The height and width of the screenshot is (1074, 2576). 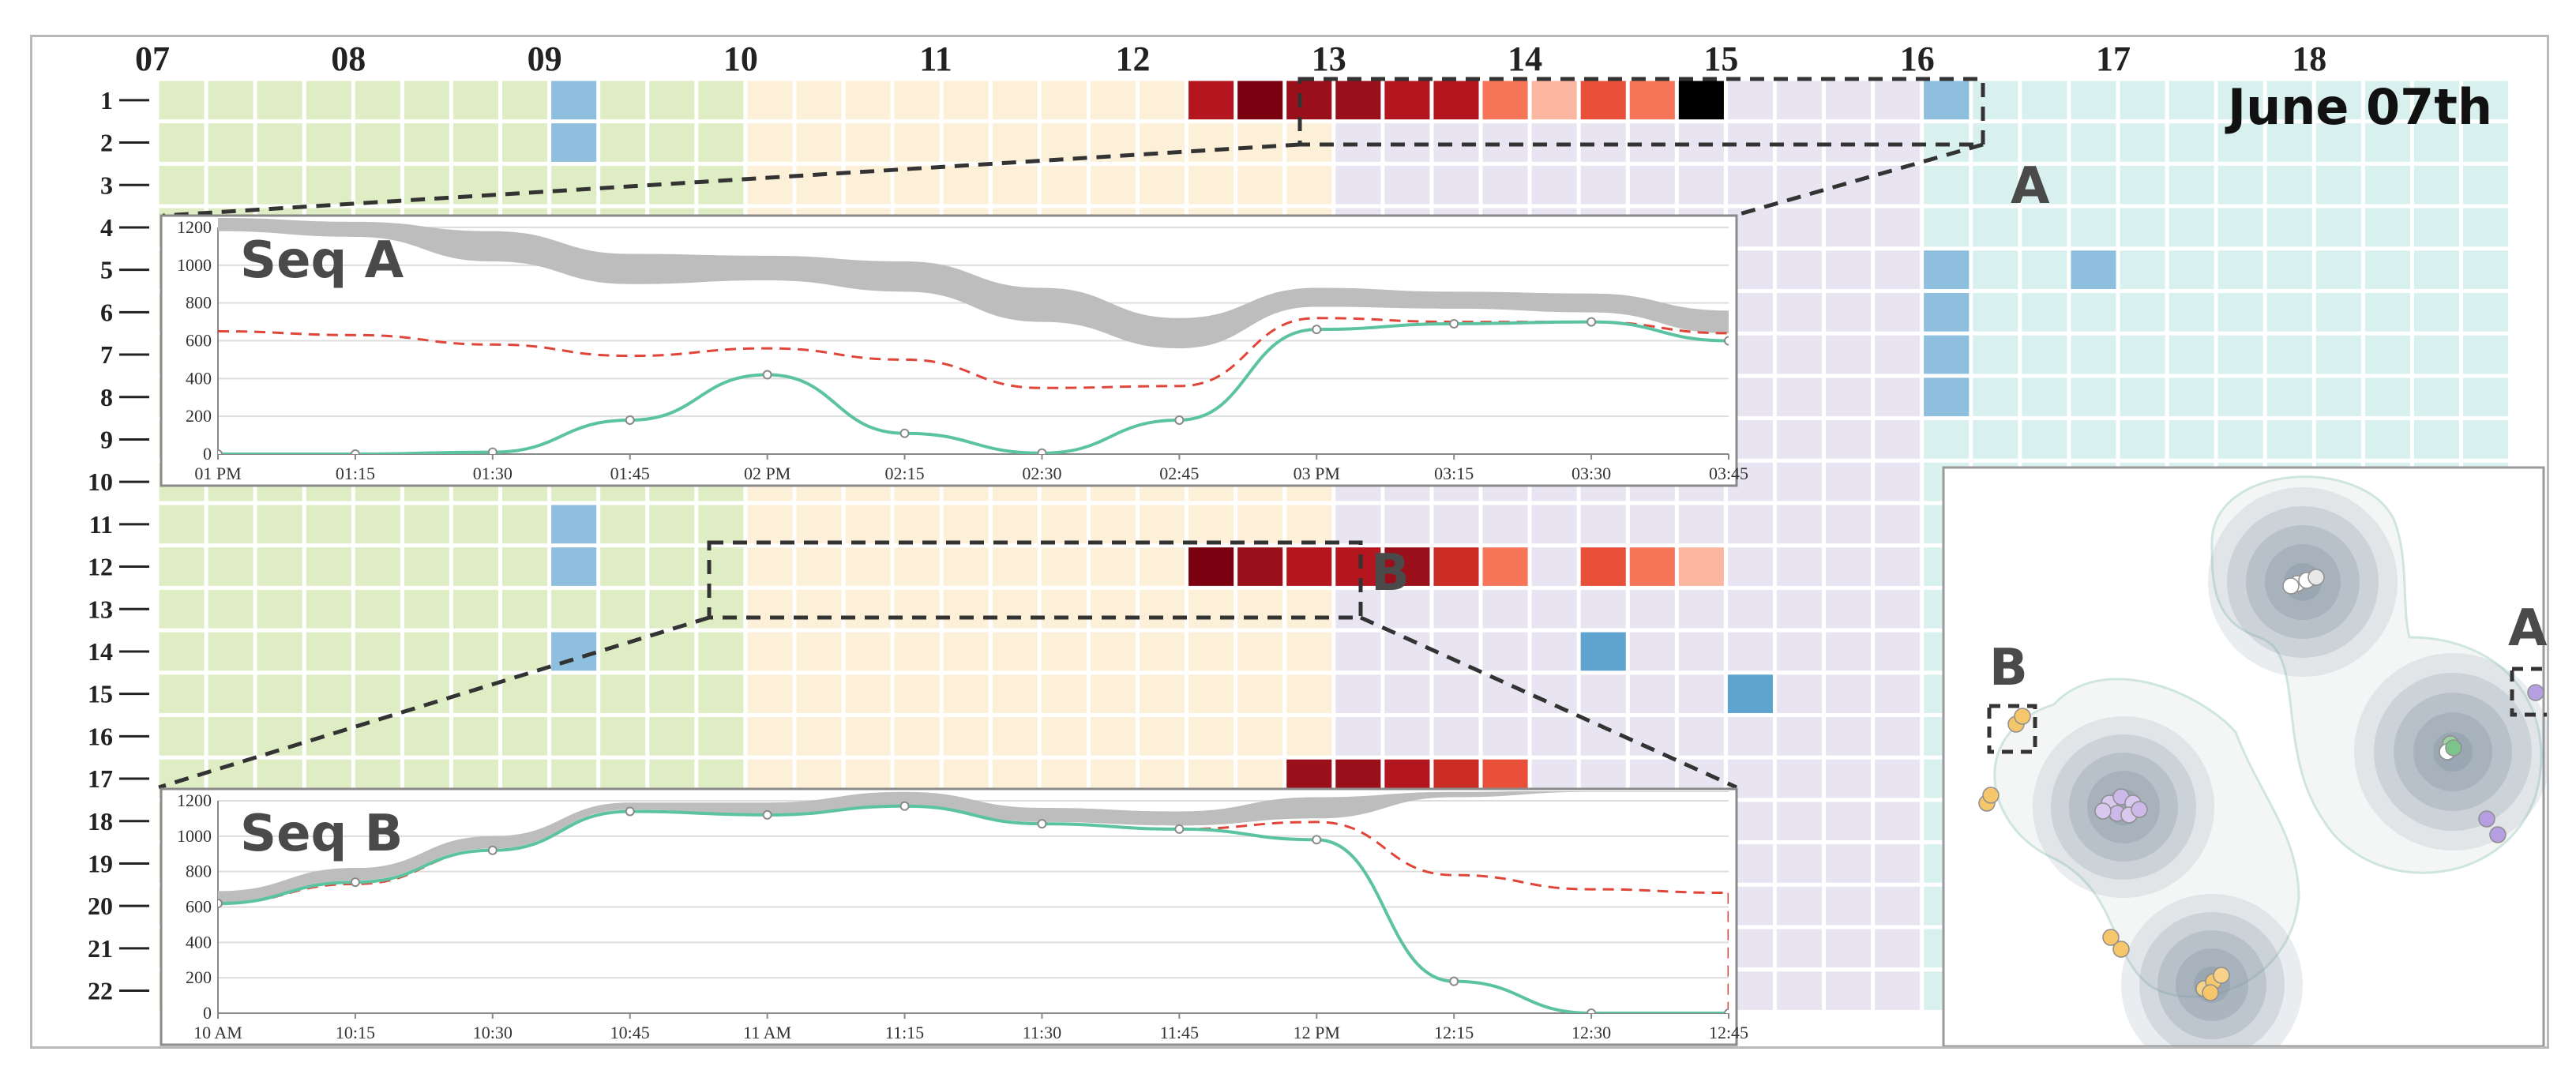 I want to click on callout-connector-a-left, so click(x=731, y=180).